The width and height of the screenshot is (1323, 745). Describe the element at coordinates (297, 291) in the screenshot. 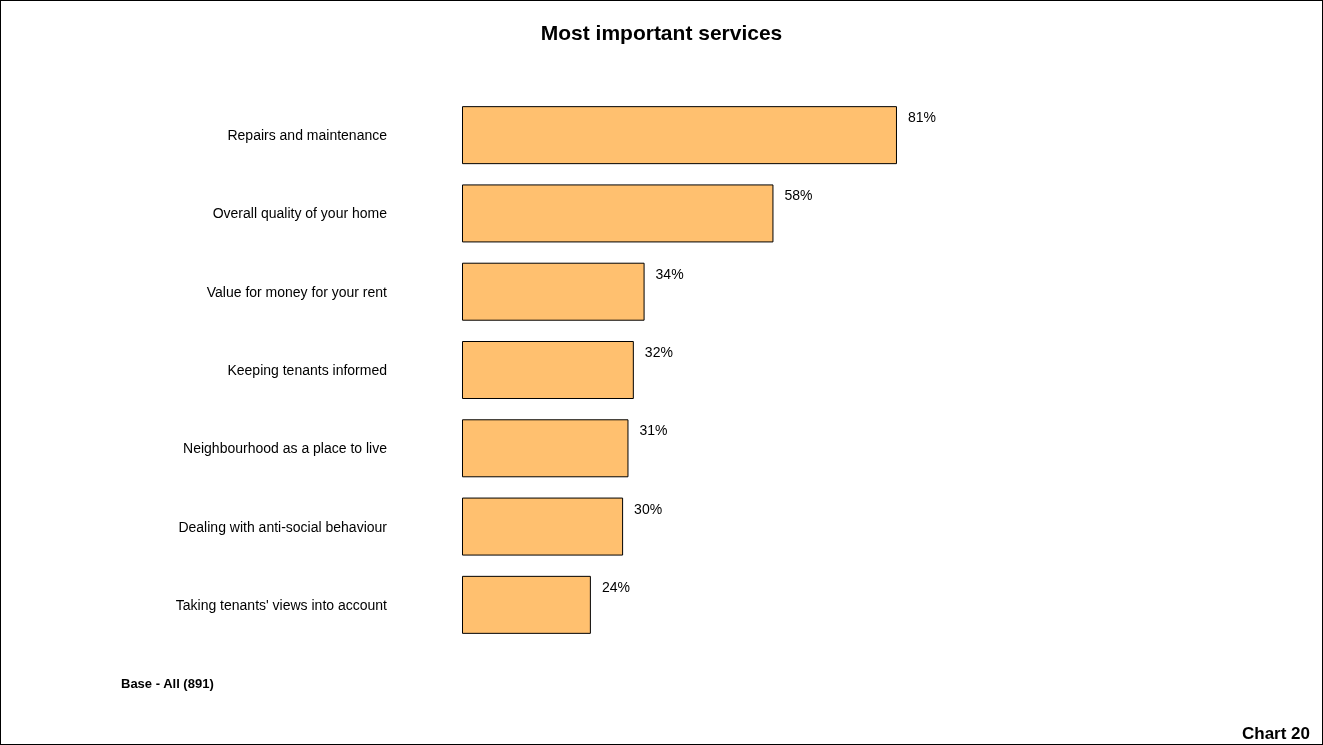

I see `y-tick-label: Value for money for your rent` at that location.